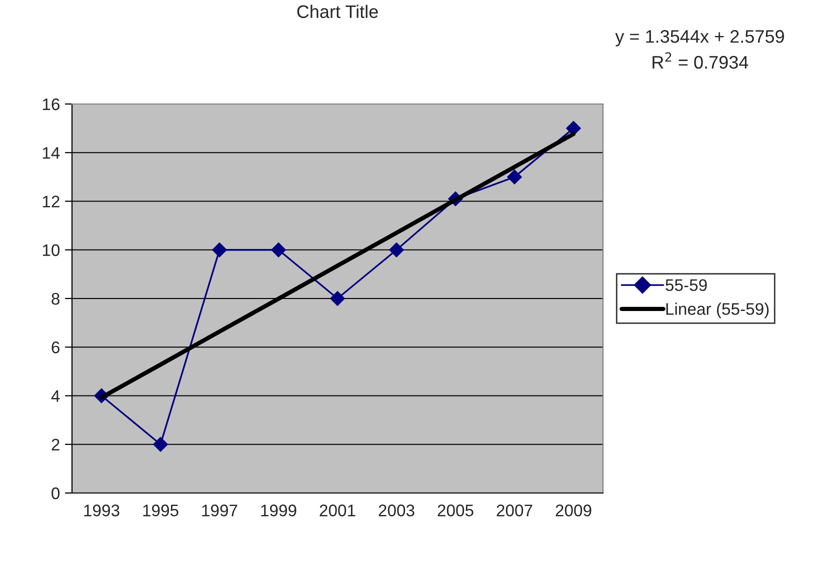  I want to click on y-tick-label: 10, so click(51, 250).